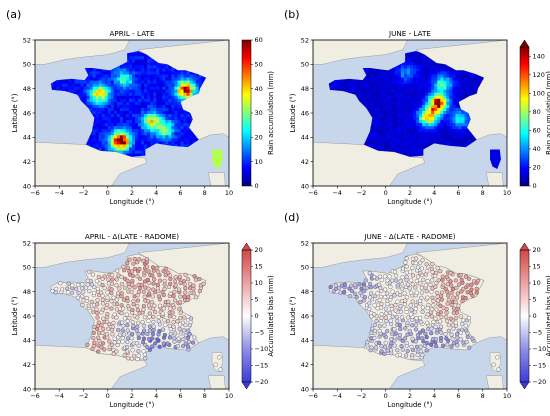 Image resolution: width=550 pixels, height=416 pixels. Describe the element at coordinates (27, 316) in the screenshot. I see `y-tick-label: 46` at that location.